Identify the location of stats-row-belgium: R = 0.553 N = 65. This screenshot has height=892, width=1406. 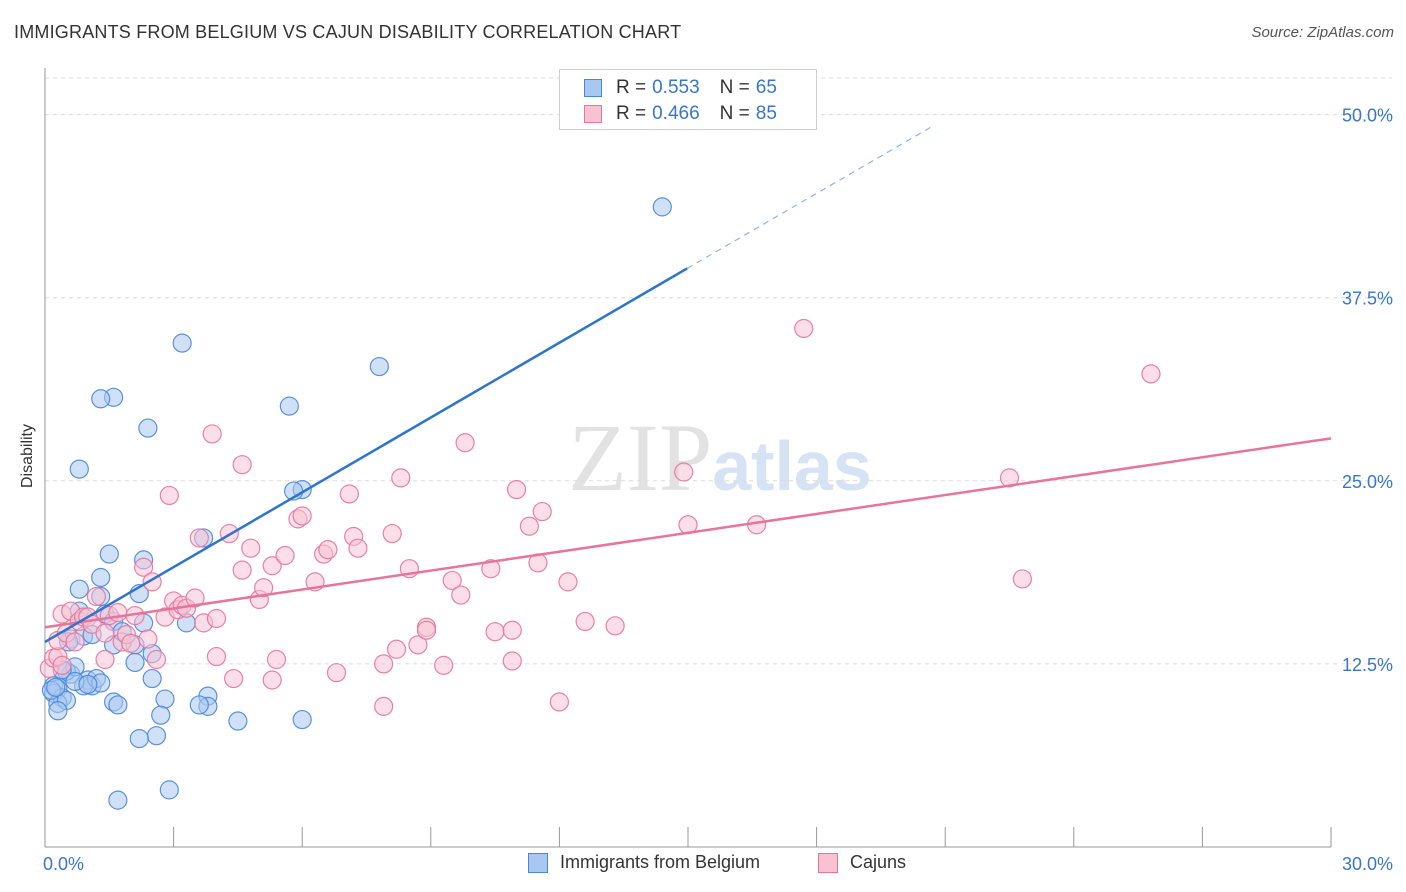
(680, 88).